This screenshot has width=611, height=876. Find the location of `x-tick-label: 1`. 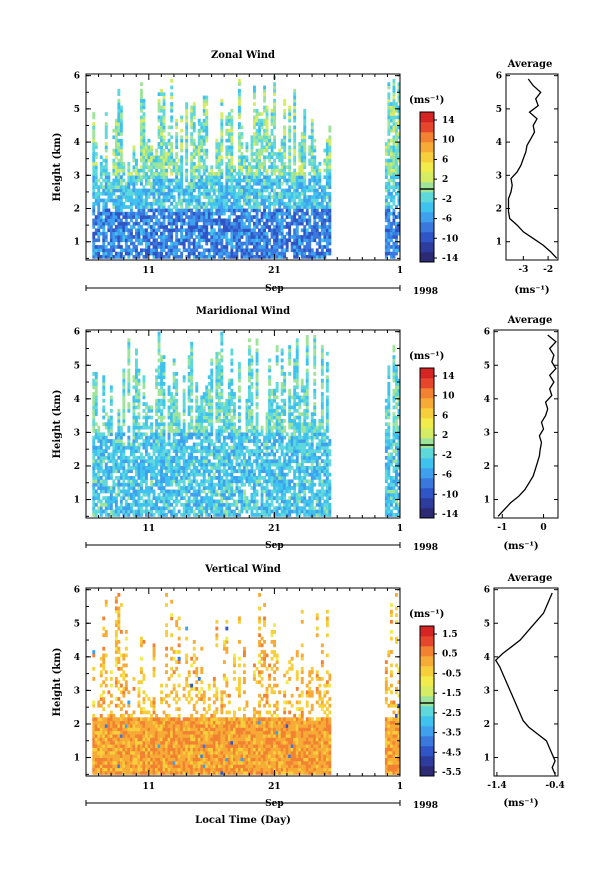

x-tick-label: 1 is located at coordinates (400, 271).